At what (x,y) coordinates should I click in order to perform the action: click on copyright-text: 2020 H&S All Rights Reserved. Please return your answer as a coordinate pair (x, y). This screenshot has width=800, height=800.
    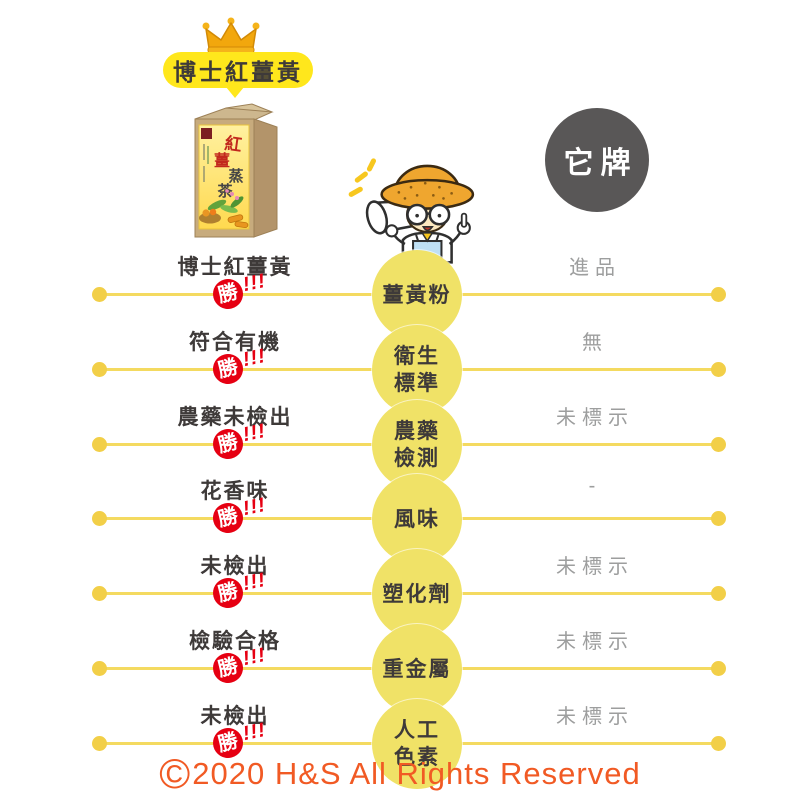
    Looking at the image, I should click on (416, 773).